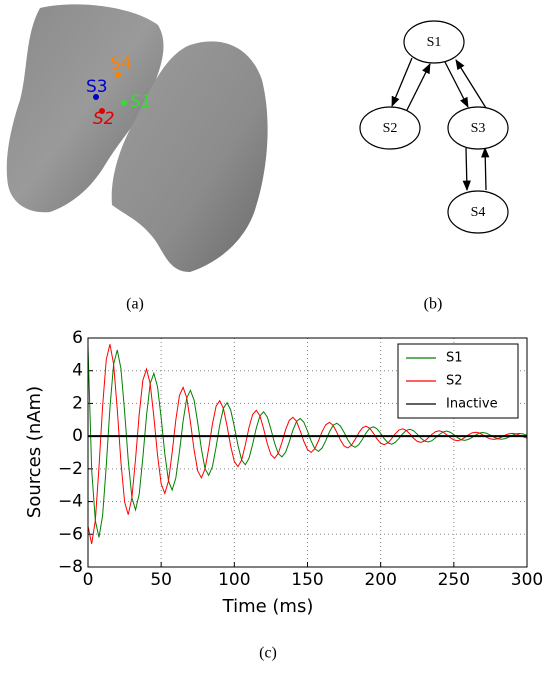 The image size is (546, 673). What do you see at coordinates (268, 606) in the screenshot?
I see `x-axis-label: Time (ms)` at bounding box center [268, 606].